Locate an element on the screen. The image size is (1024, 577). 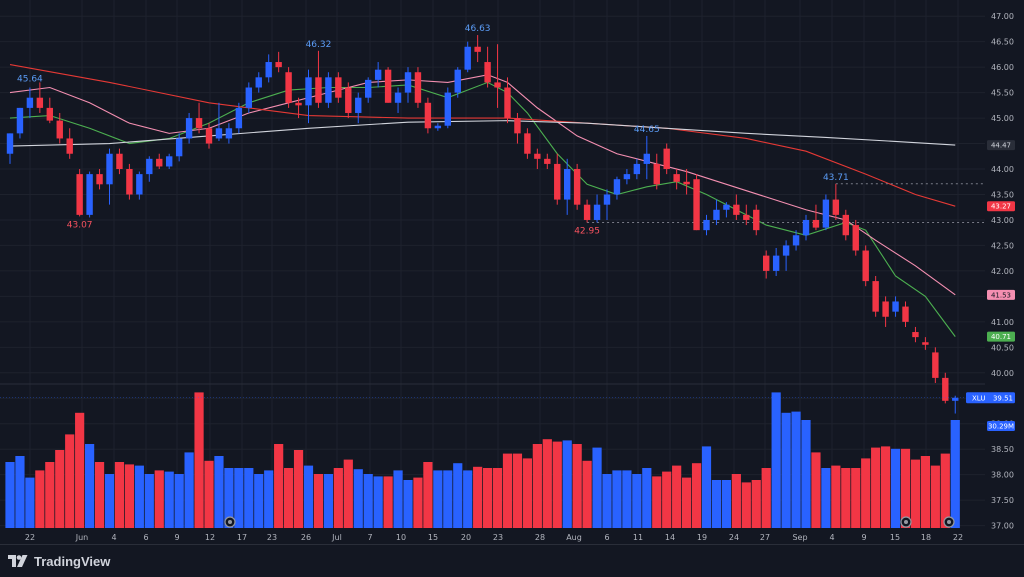
volume-tag-box is located at coordinates (1001, 426).